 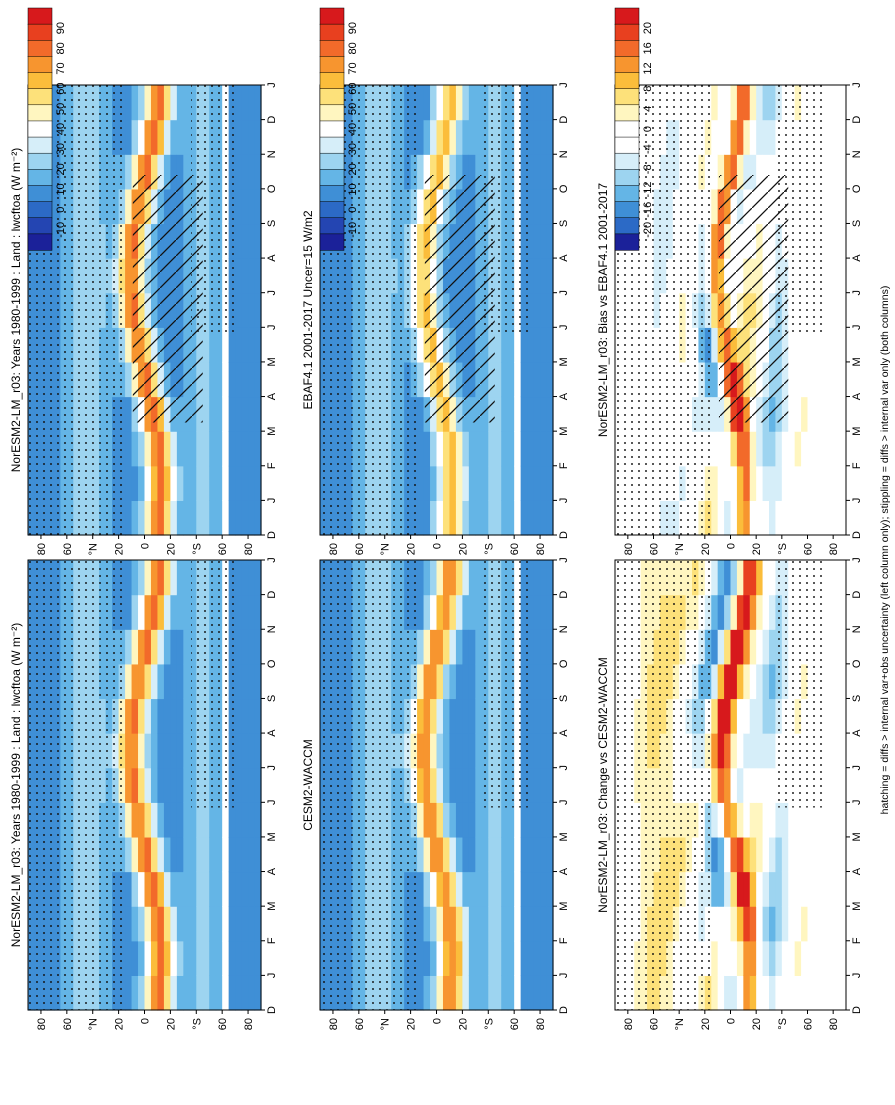 What do you see at coordinates (564, 223) in the screenshot?
I see `month-tick-label: S` at bounding box center [564, 223].